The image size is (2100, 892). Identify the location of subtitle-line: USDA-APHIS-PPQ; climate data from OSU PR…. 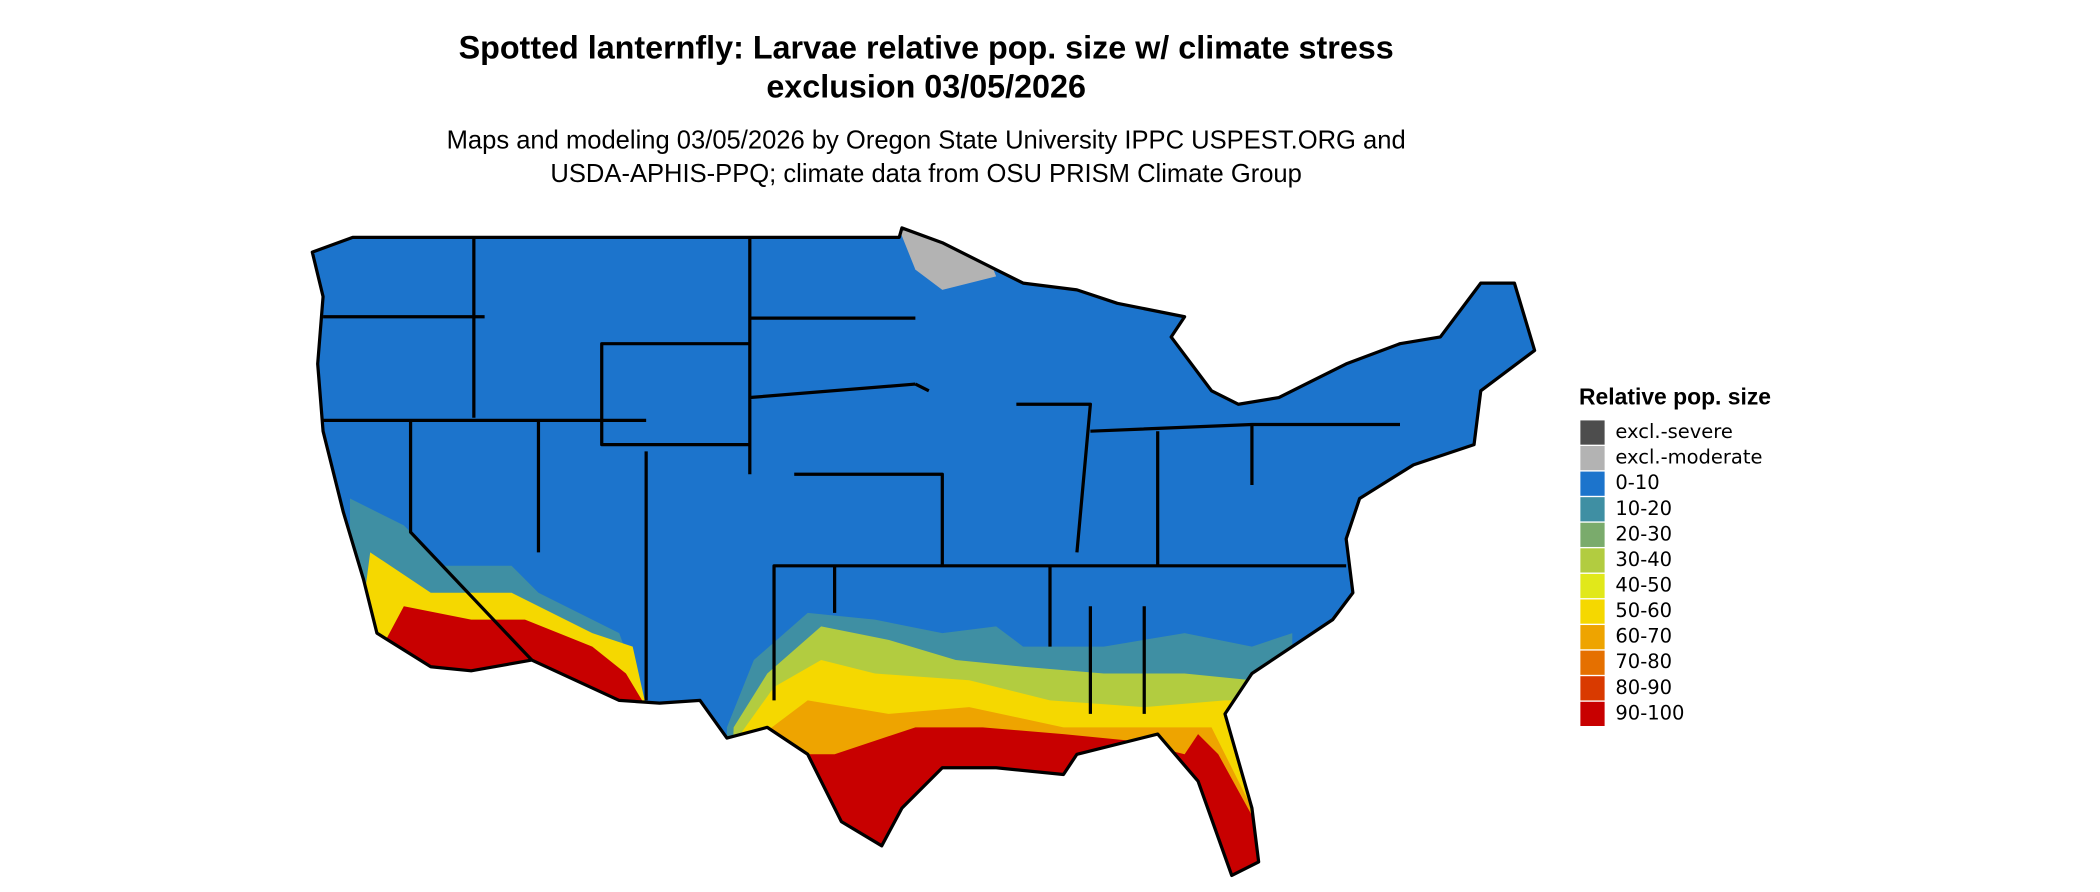
(925, 174).